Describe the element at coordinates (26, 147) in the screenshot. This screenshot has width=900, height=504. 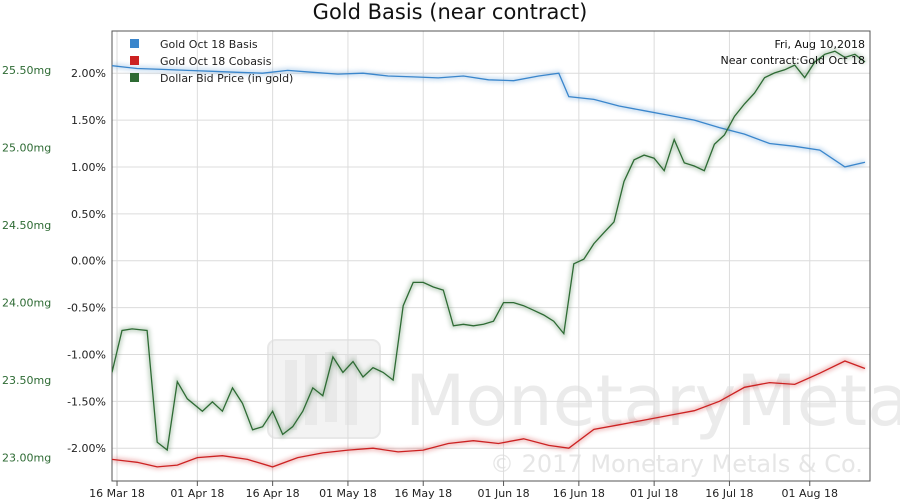
I see `left-axis-tick-label: 25.00mg` at that location.